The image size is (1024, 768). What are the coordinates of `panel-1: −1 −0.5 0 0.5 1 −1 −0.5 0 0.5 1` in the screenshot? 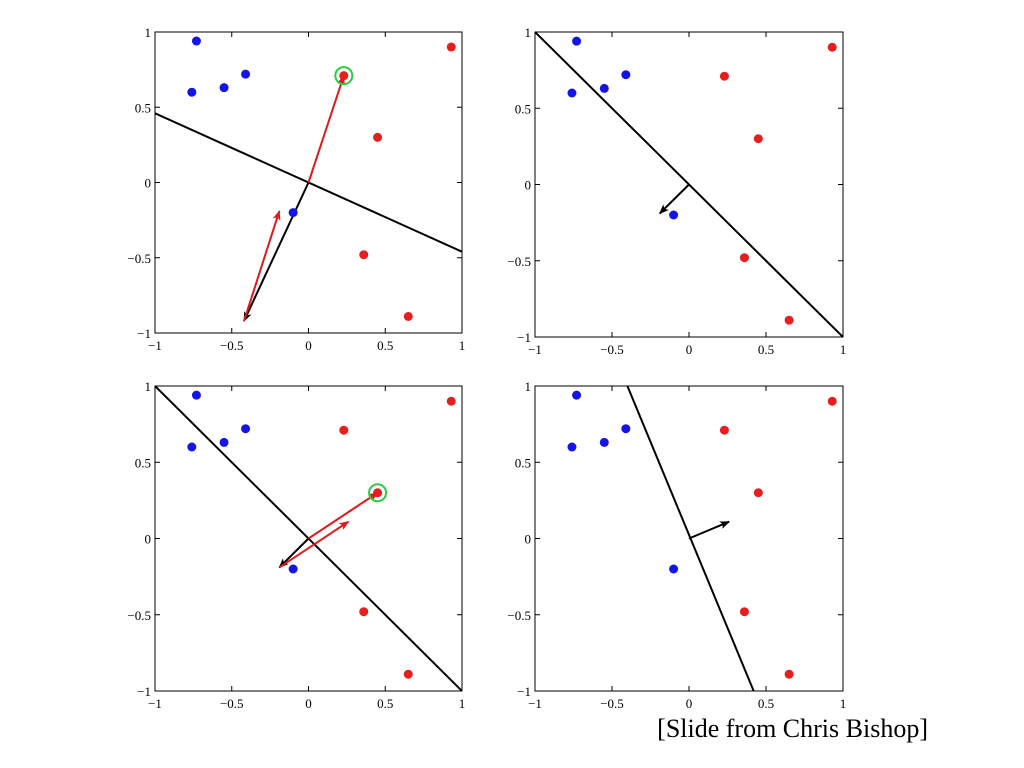 It's located at (296, 189).